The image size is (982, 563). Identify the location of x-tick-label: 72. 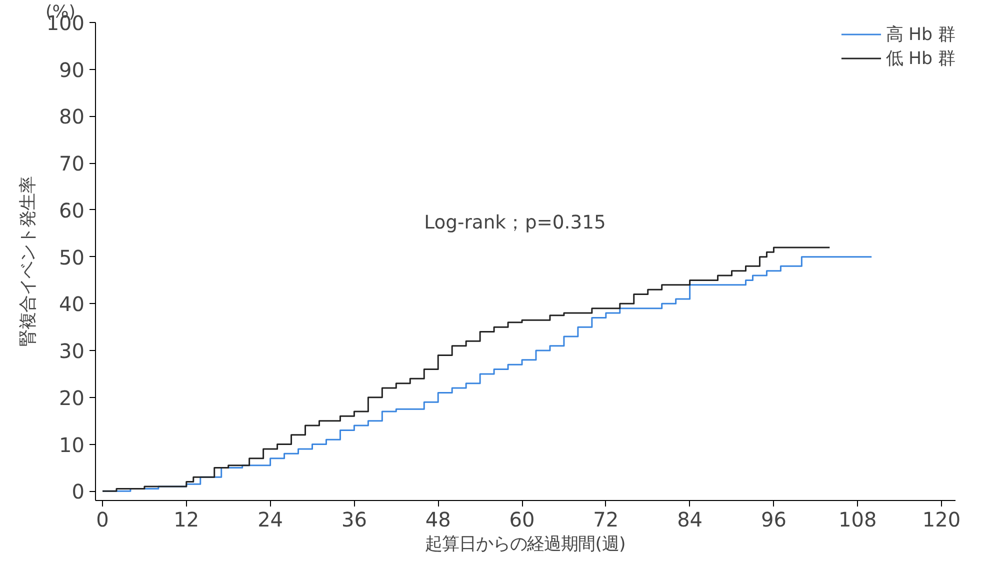
(606, 520).